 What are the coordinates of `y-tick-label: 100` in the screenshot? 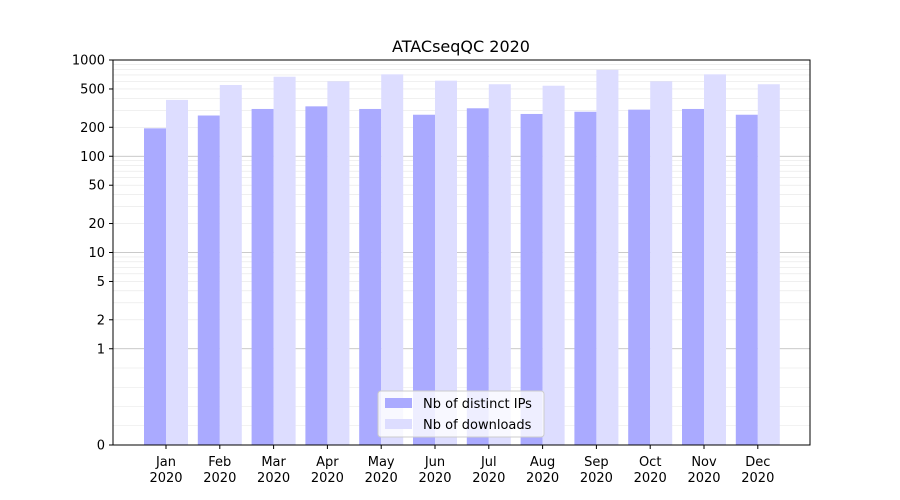 It's located at (92, 157).